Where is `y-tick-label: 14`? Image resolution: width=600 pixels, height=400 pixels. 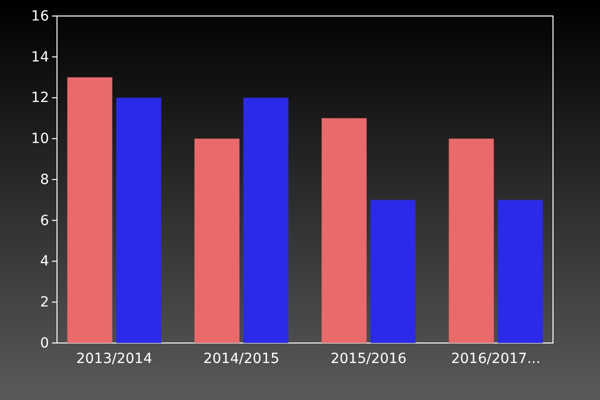 y-tick-label: 14 is located at coordinates (40, 57).